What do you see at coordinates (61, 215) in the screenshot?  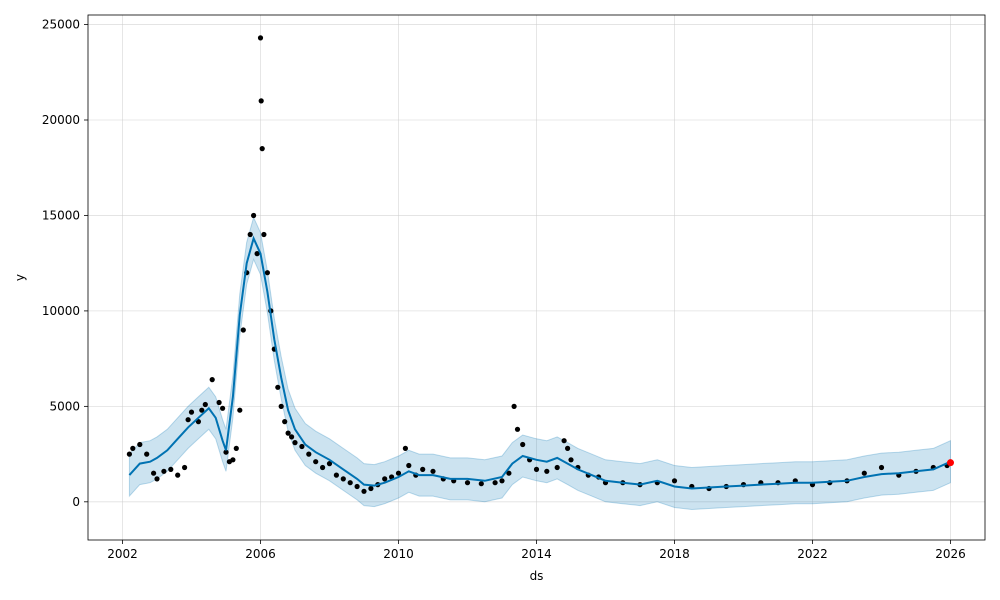 I see `y-tick-label: 15000` at bounding box center [61, 215].